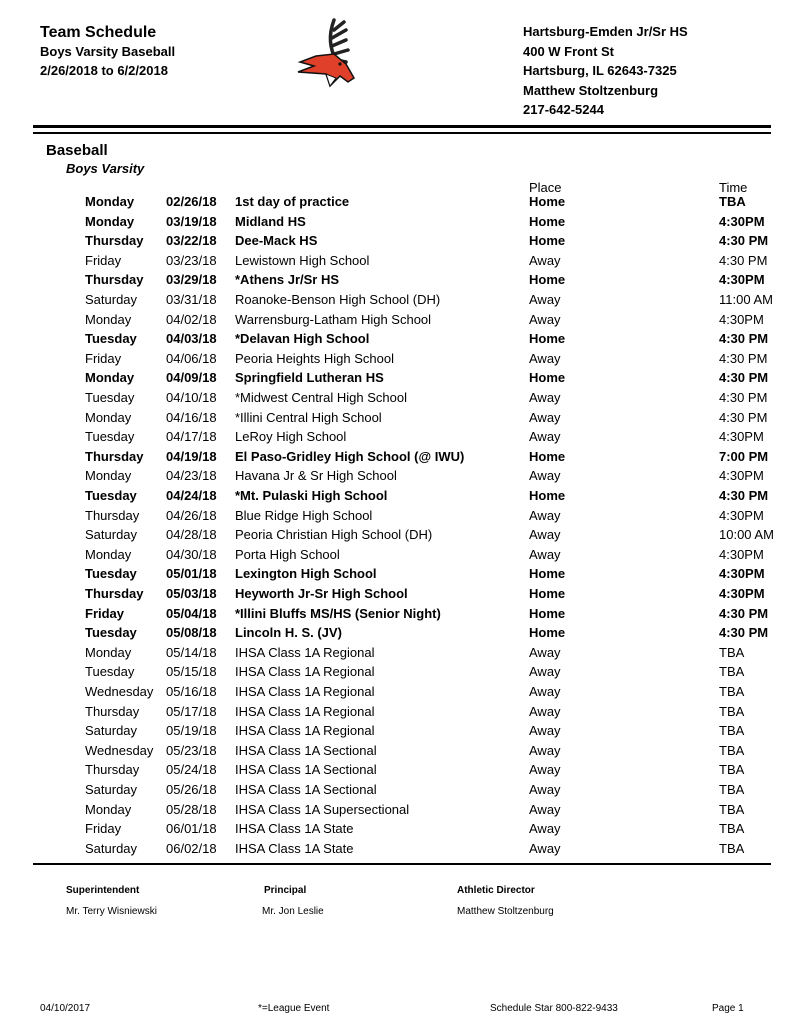  I want to click on game-date: 05/08/18, so click(191, 633).